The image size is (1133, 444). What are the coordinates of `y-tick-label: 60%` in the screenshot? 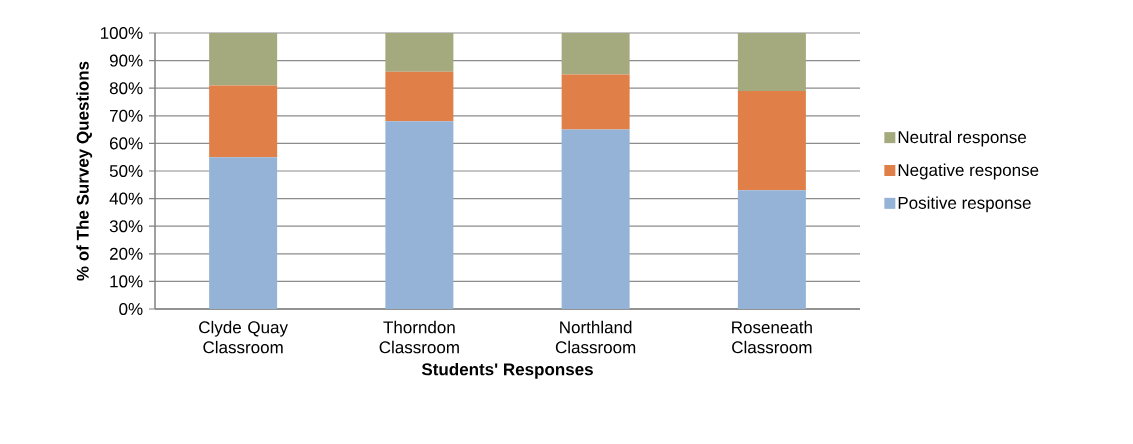 It's located at (126, 143).